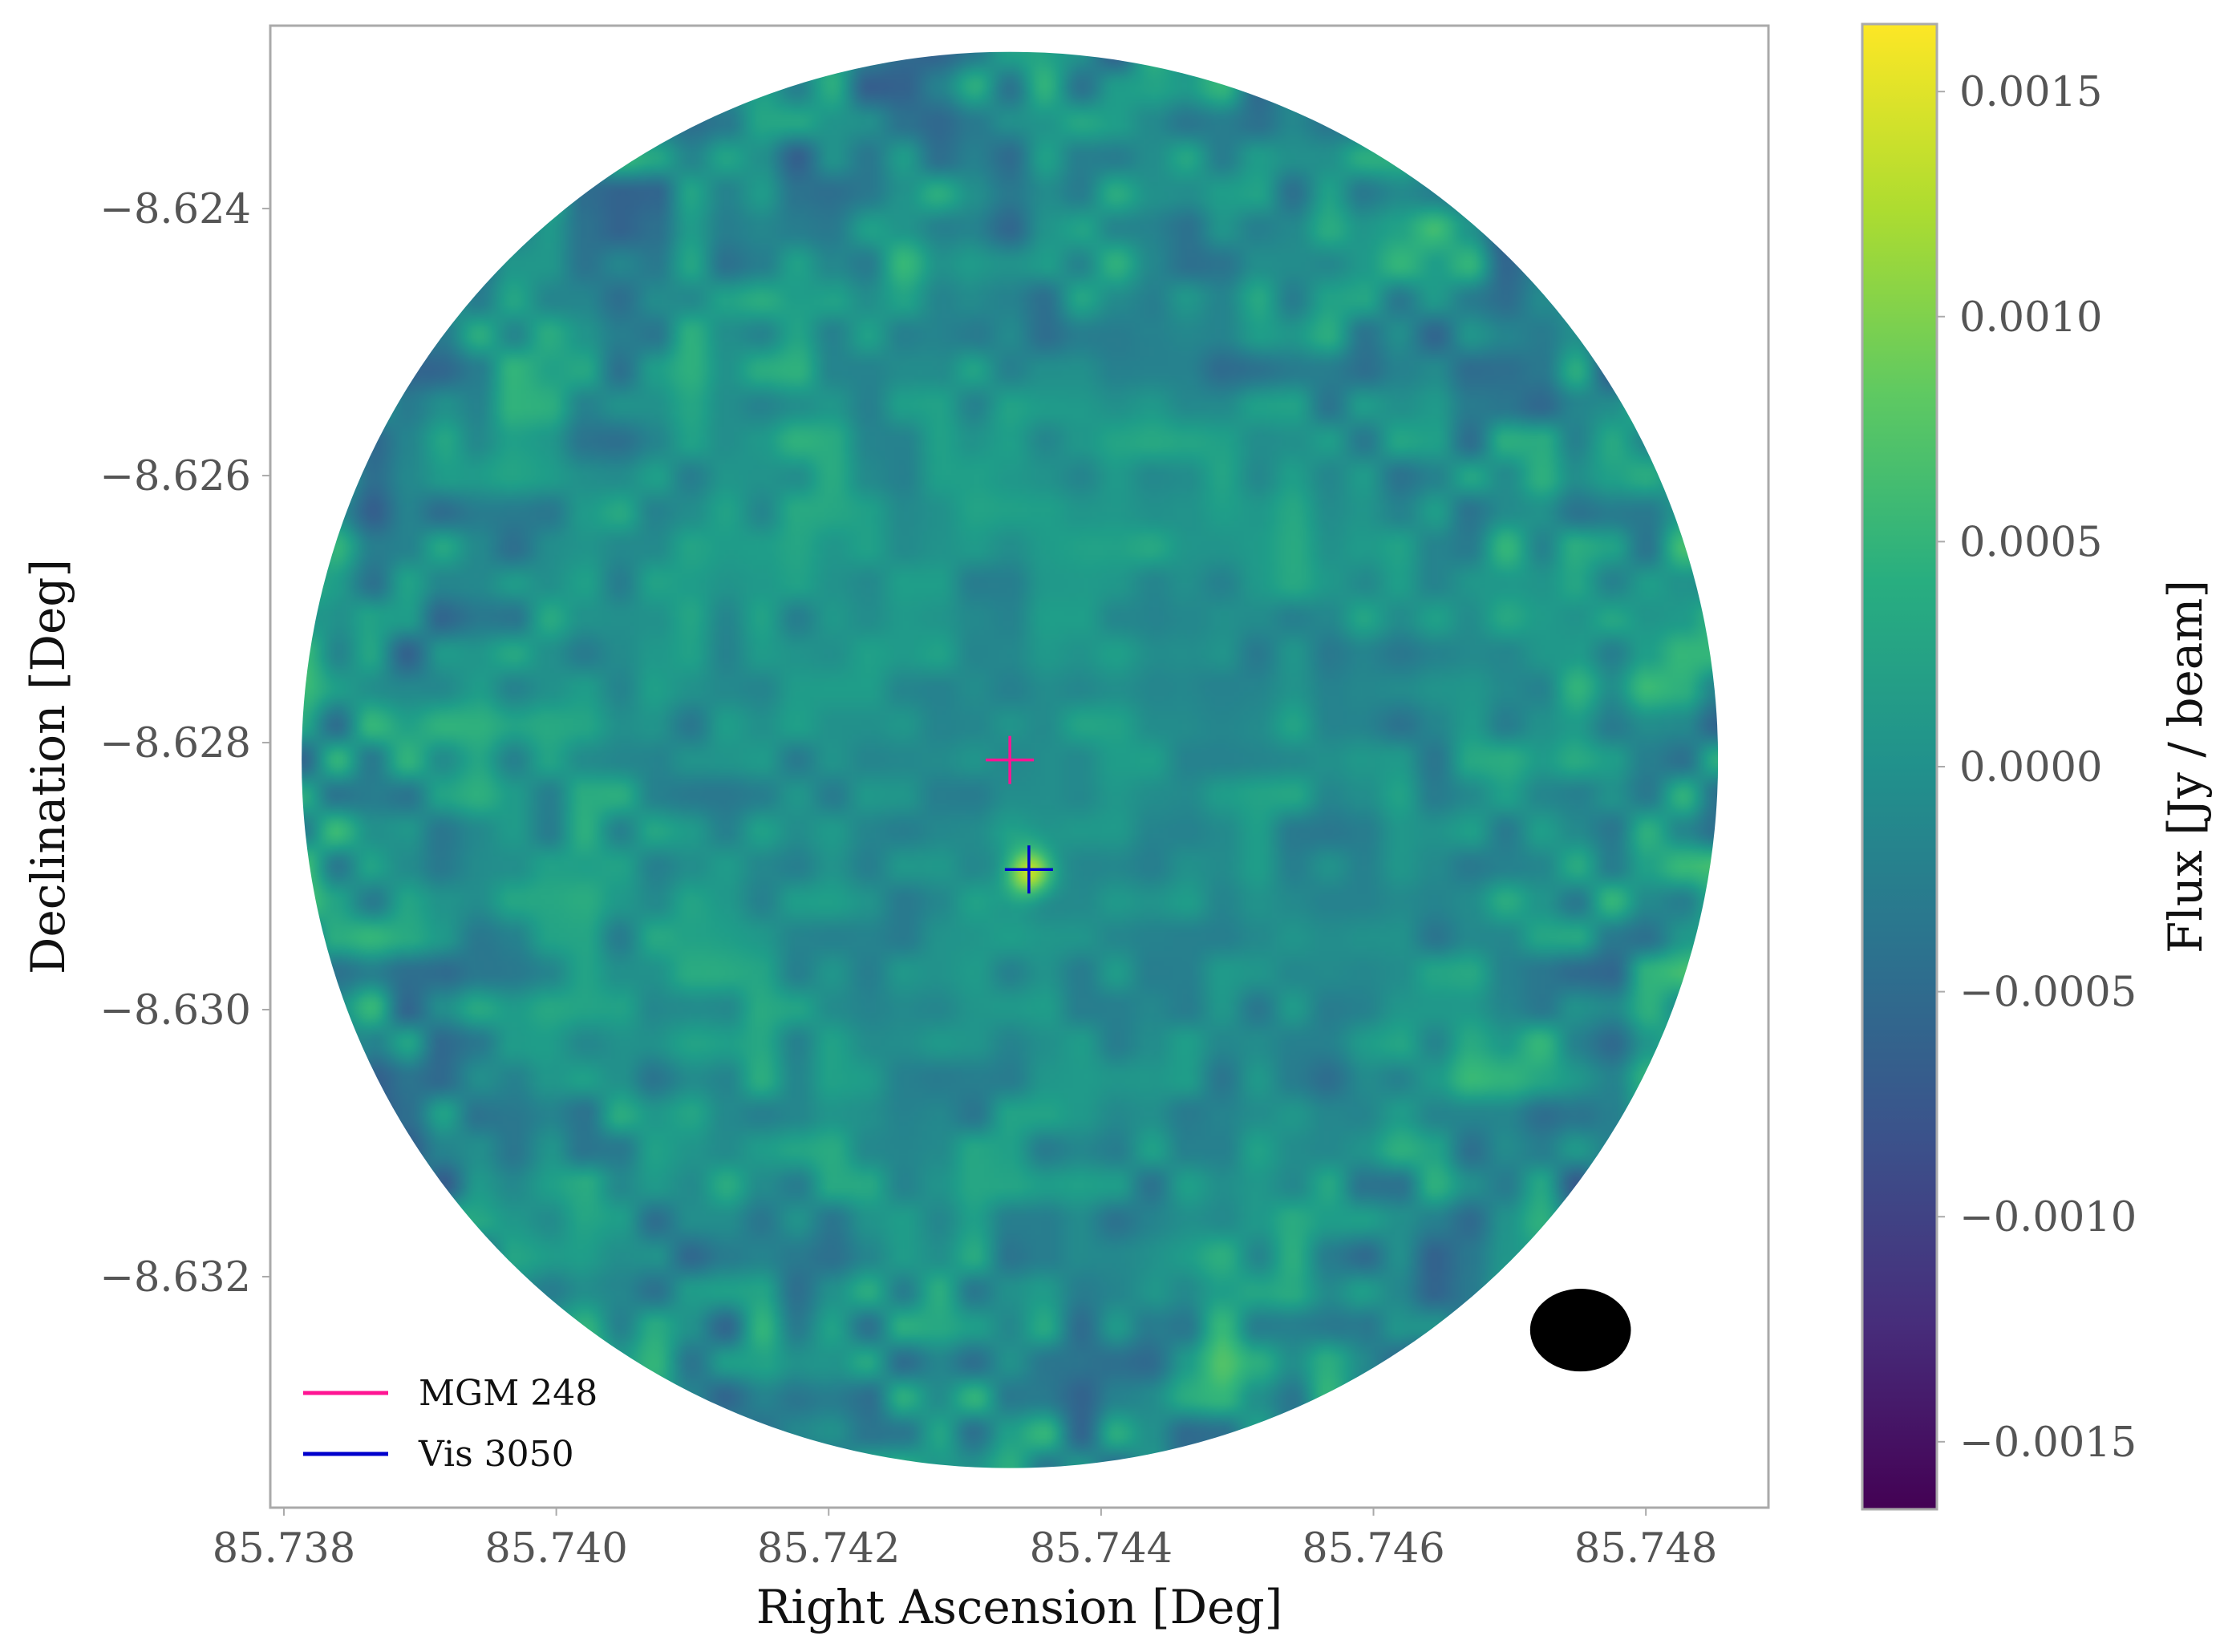 This screenshot has width=2224, height=1652. What do you see at coordinates (965, 1540) in the screenshot?
I see `x-axis: 85.738 85.740 85.742 85.744 85.746 85.748` at bounding box center [965, 1540].